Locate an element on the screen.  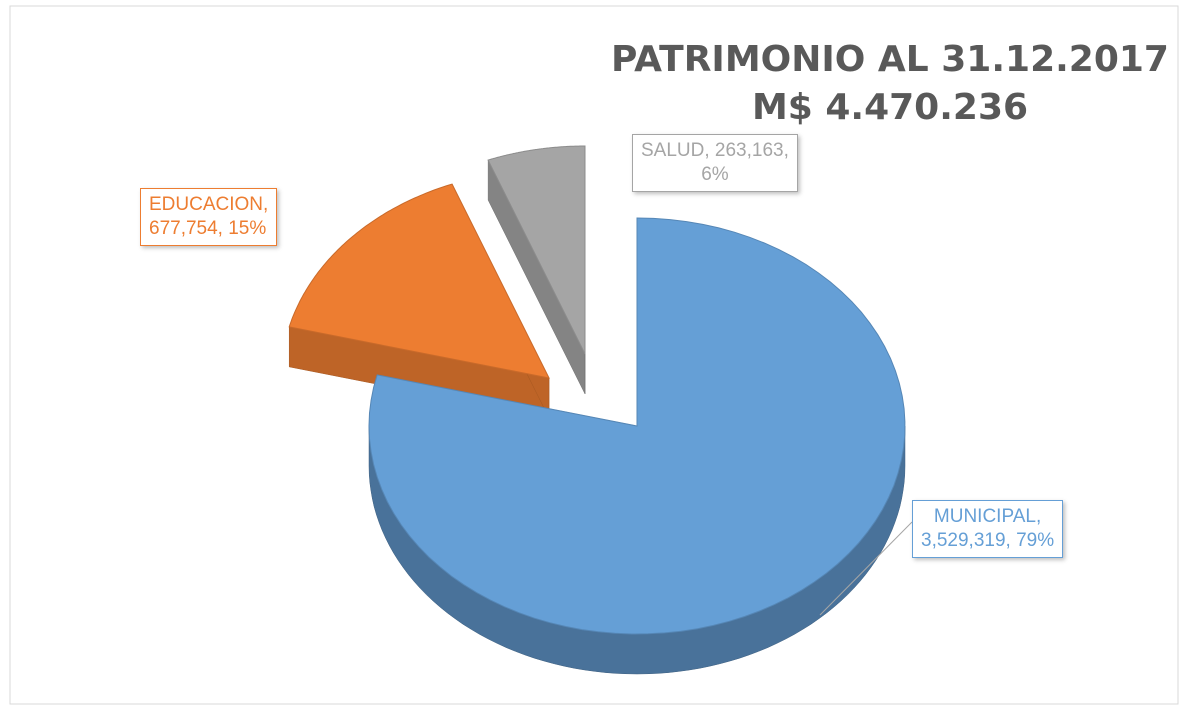
data-label: SALUD, 263,163, 6% is located at coordinates (715, 163).